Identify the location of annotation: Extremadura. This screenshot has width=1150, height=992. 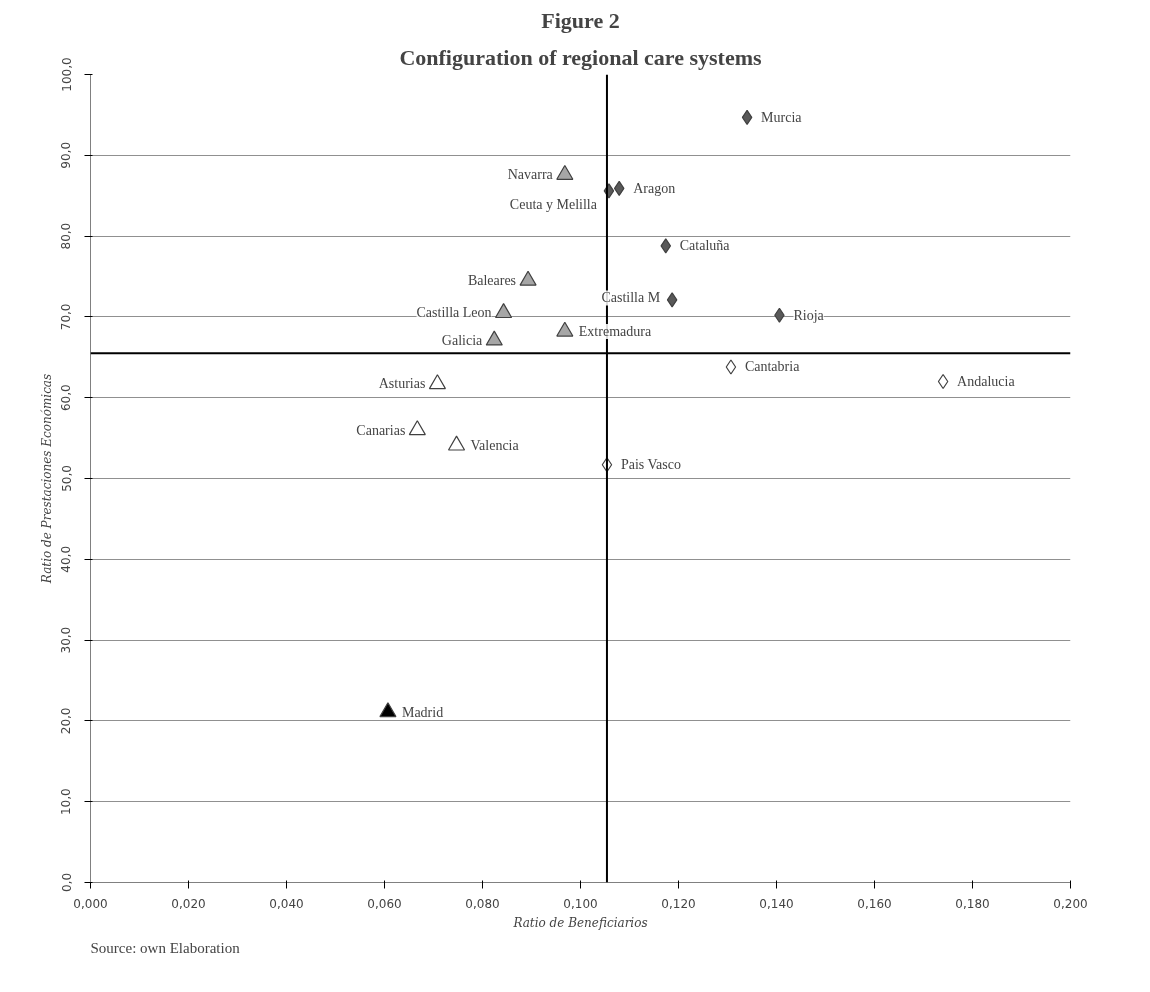
(615, 331).